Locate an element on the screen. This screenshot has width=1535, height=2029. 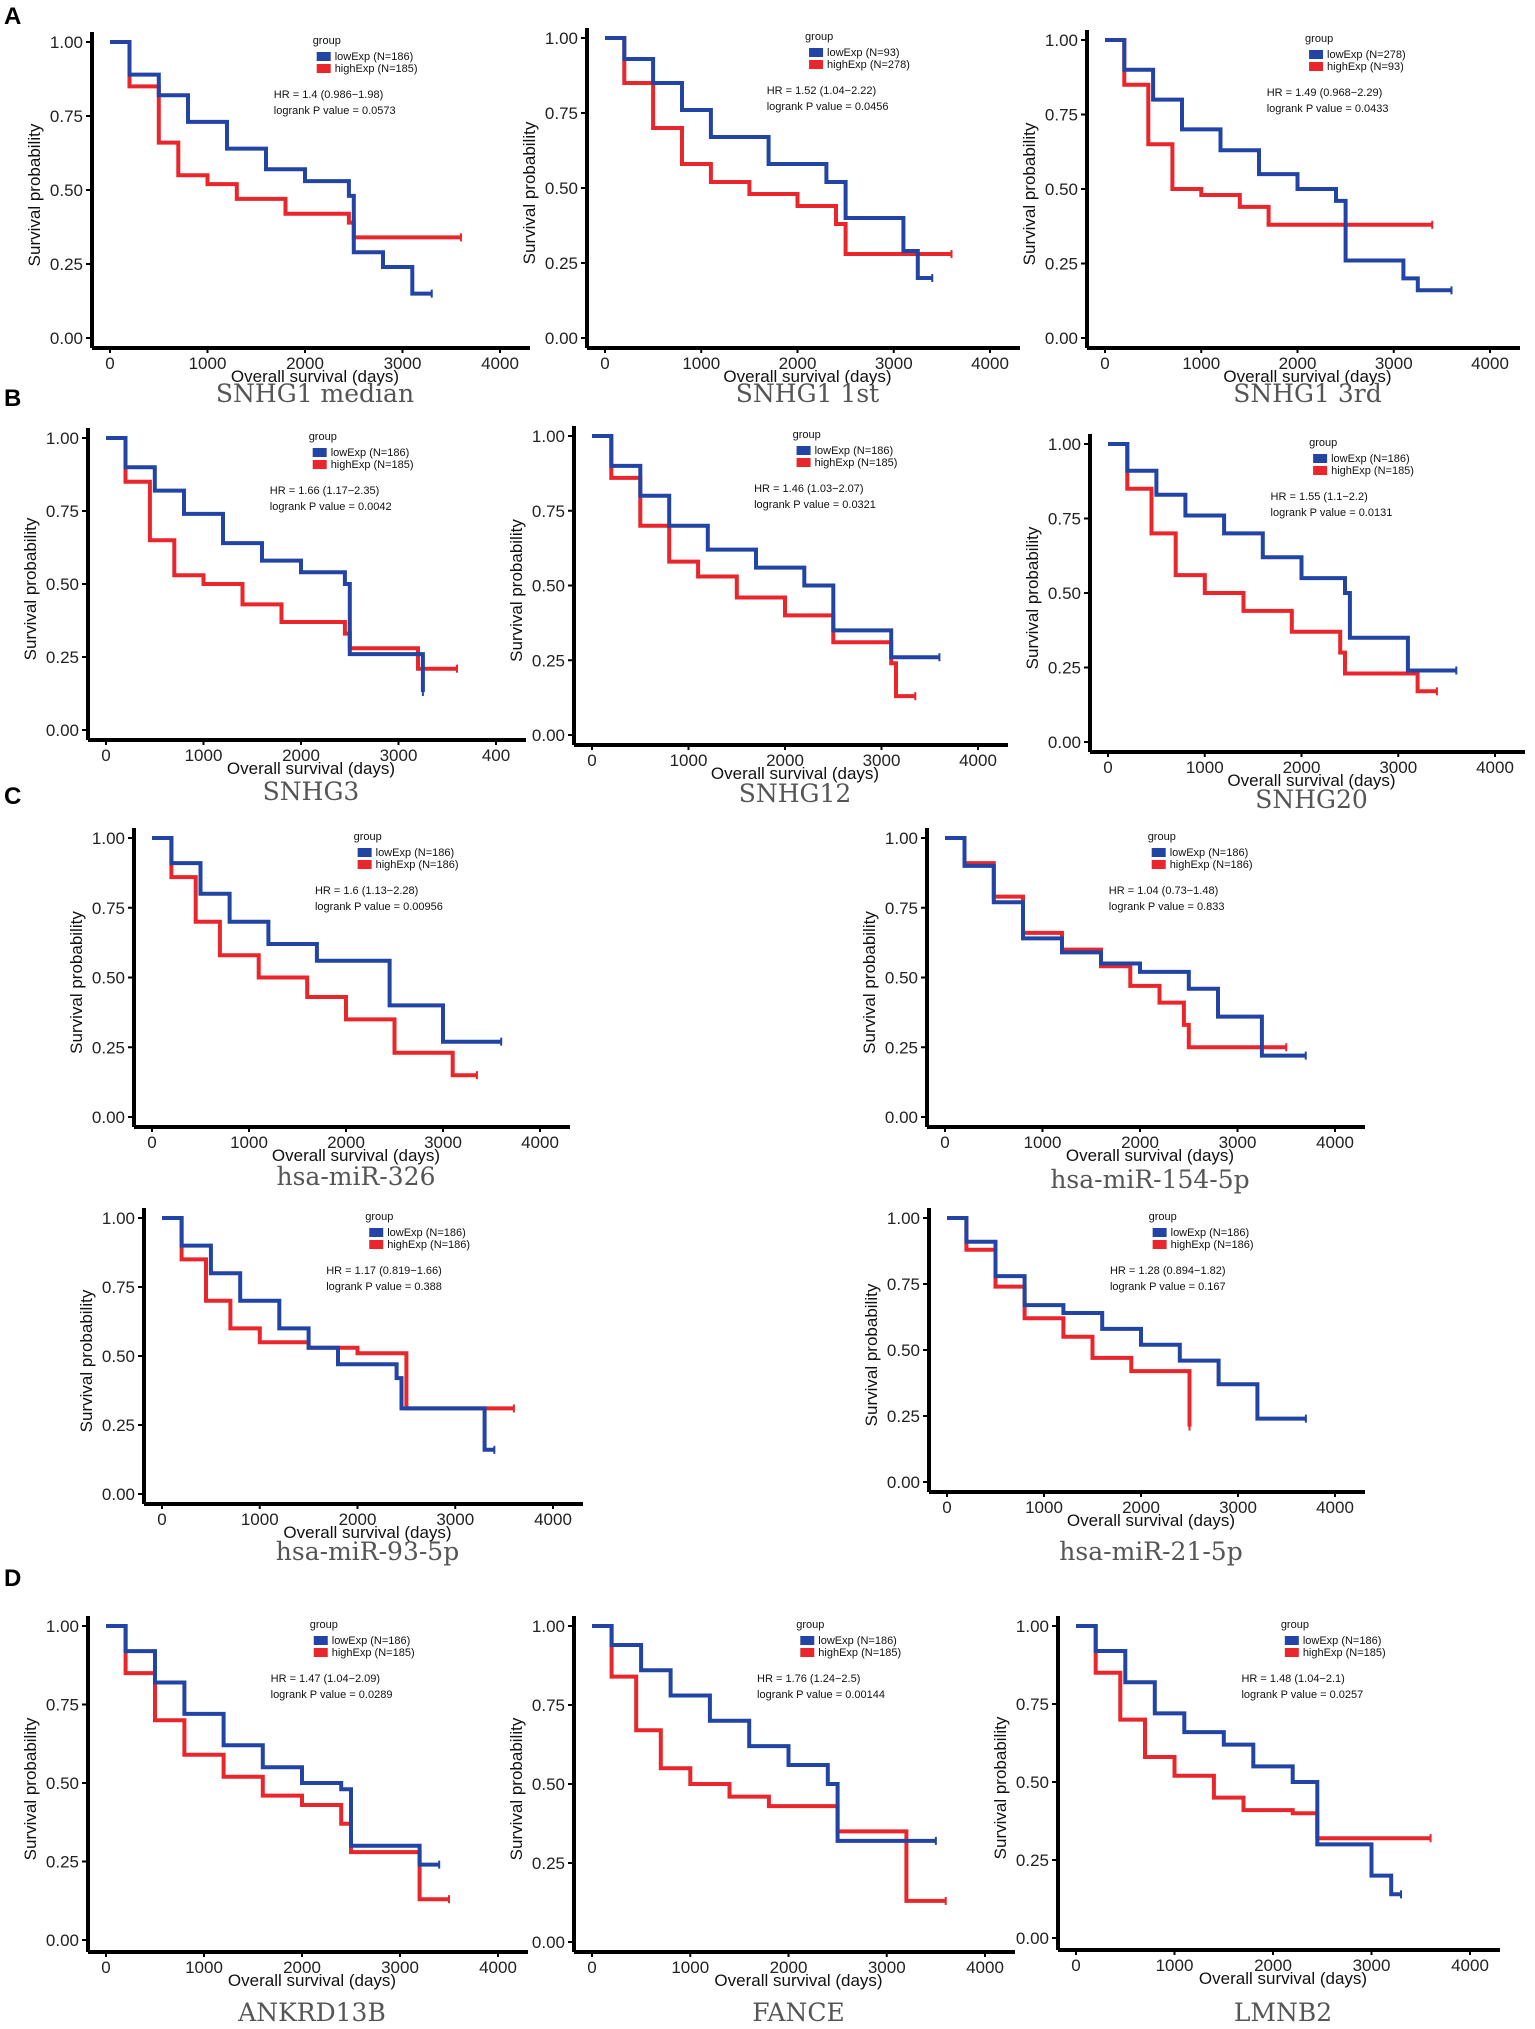
logrank-pvalue: logrank P value = 0.0289 is located at coordinates (332, 1695).